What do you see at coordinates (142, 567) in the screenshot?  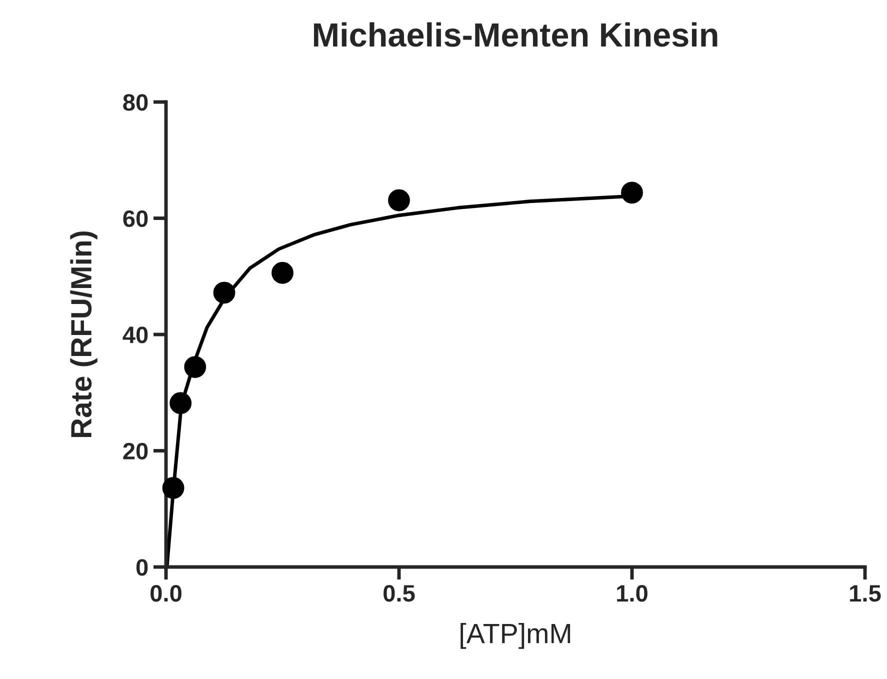 I see `y-tick-label: 0` at bounding box center [142, 567].